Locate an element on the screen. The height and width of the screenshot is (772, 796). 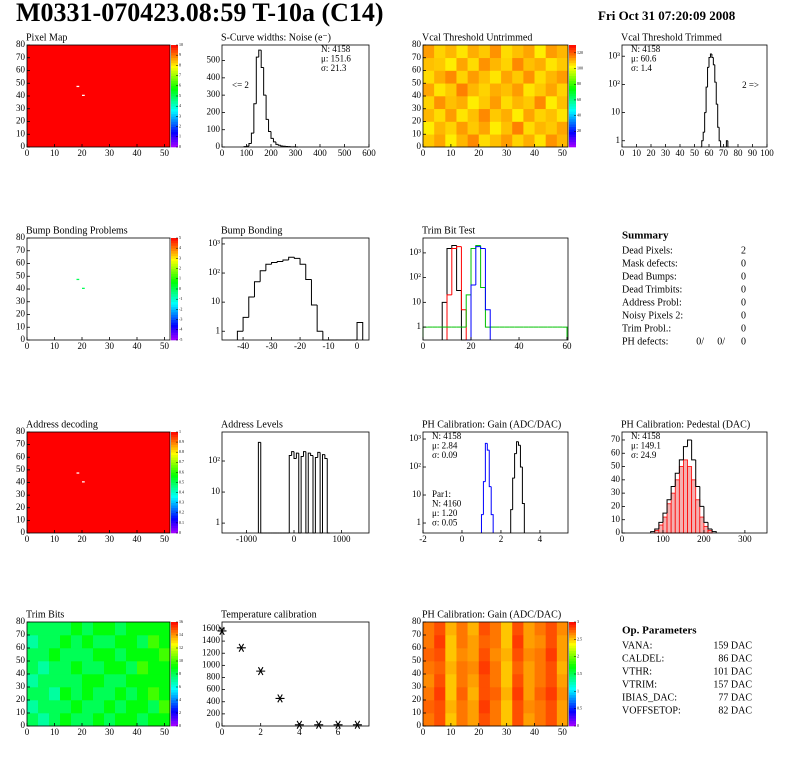
x-tick-label: 50 is located at coordinates (563, 153).